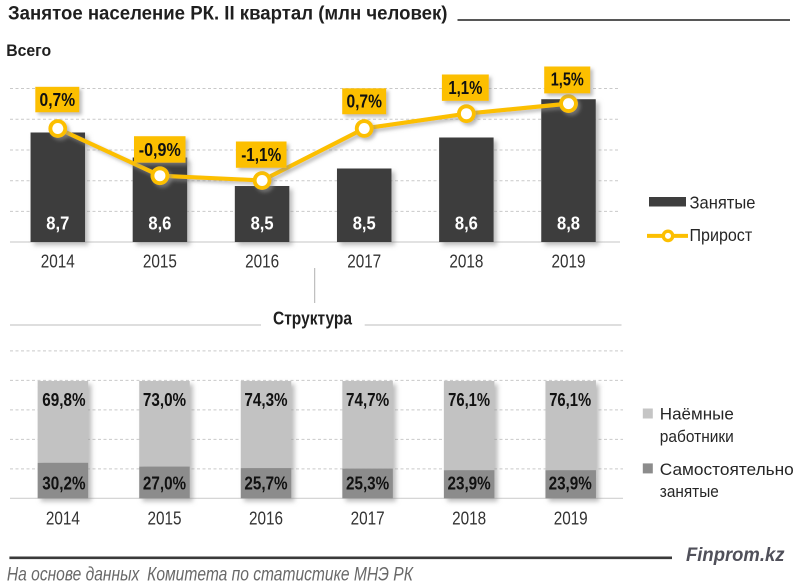  I want to click on svg-text: Занятые, so click(723, 203).